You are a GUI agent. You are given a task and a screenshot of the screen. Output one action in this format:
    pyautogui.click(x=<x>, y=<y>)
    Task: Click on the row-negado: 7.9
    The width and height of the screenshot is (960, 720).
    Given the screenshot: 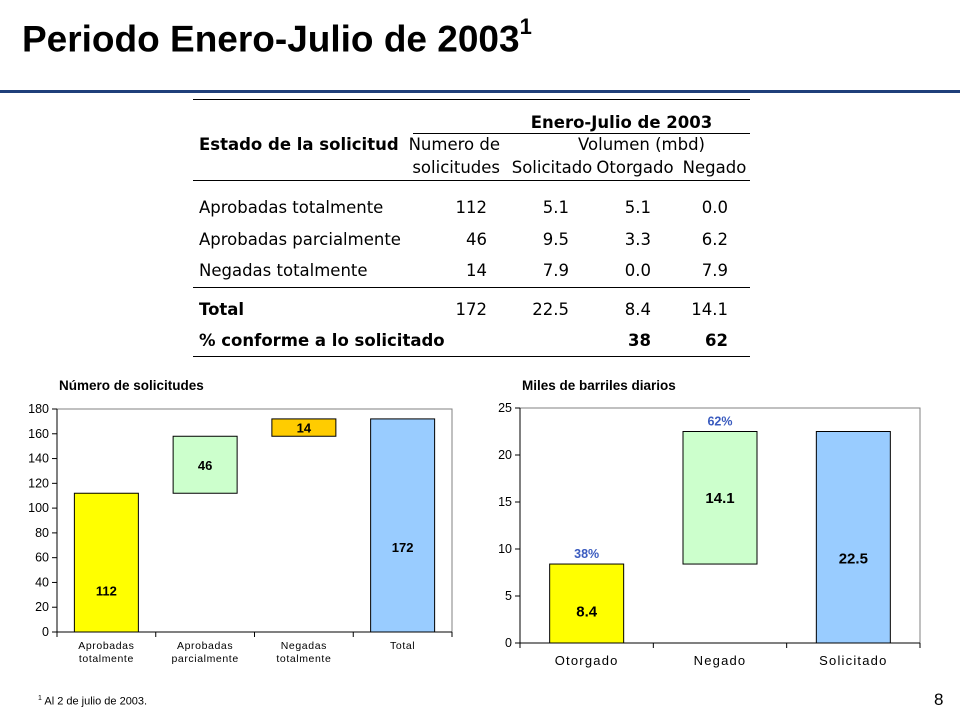 What is the action you would take?
    pyautogui.click(x=714, y=270)
    